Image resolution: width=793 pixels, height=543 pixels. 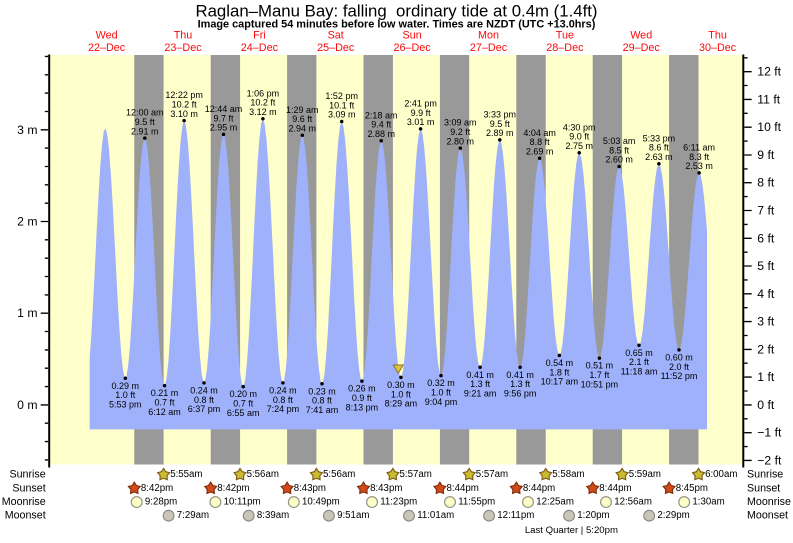 I want to click on svg-text: 1:06 pm, so click(x=263, y=93).